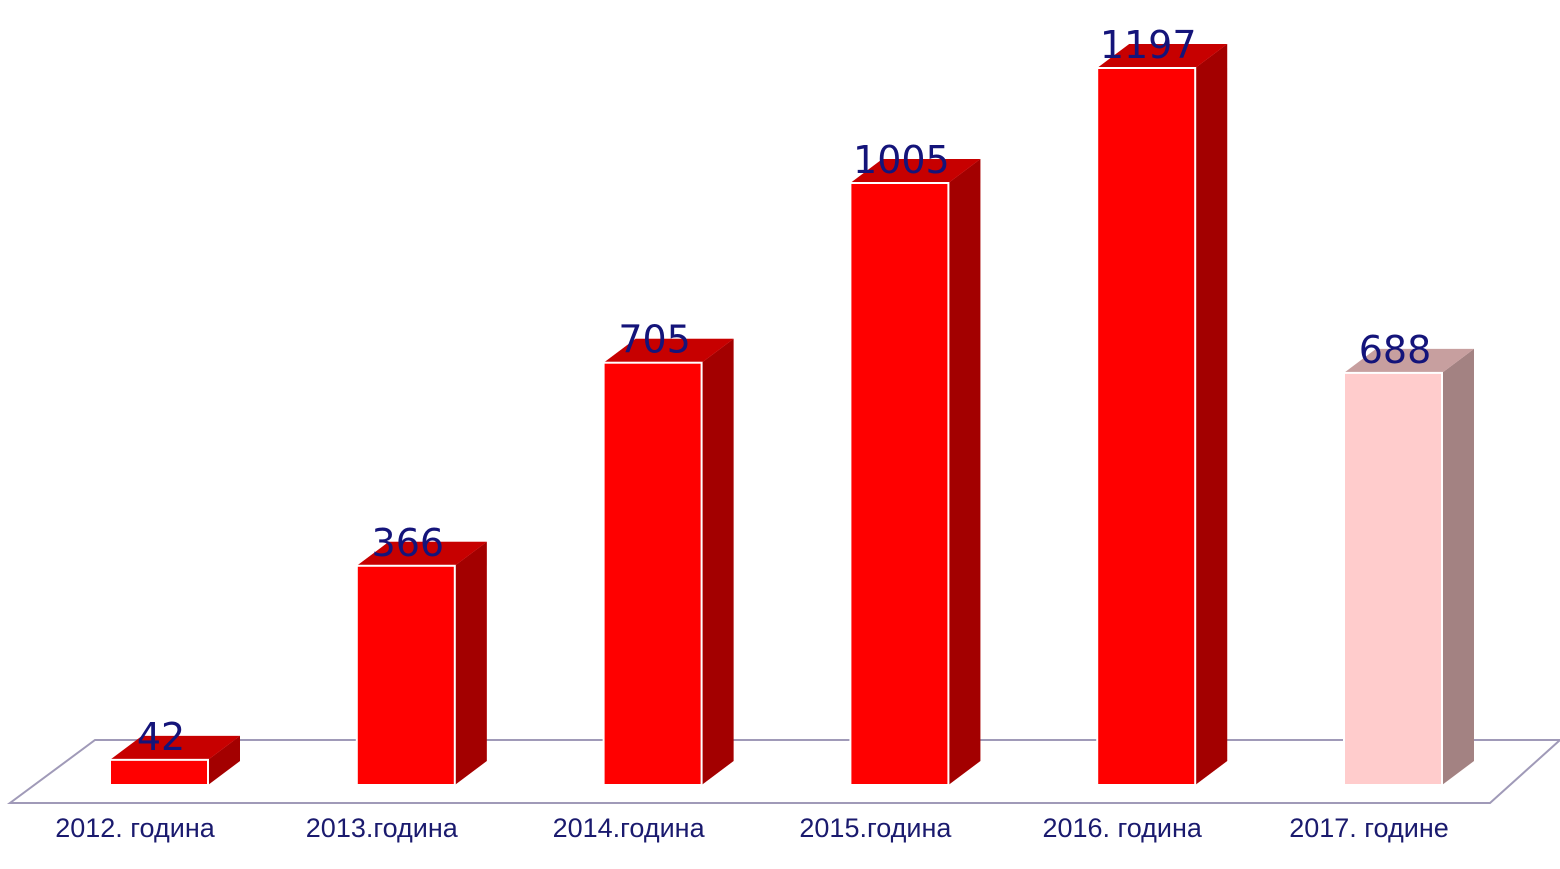 The image size is (1560, 869). Describe the element at coordinates (382, 828) in the screenshot. I see `x-tick-label: 2013.година` at that location.